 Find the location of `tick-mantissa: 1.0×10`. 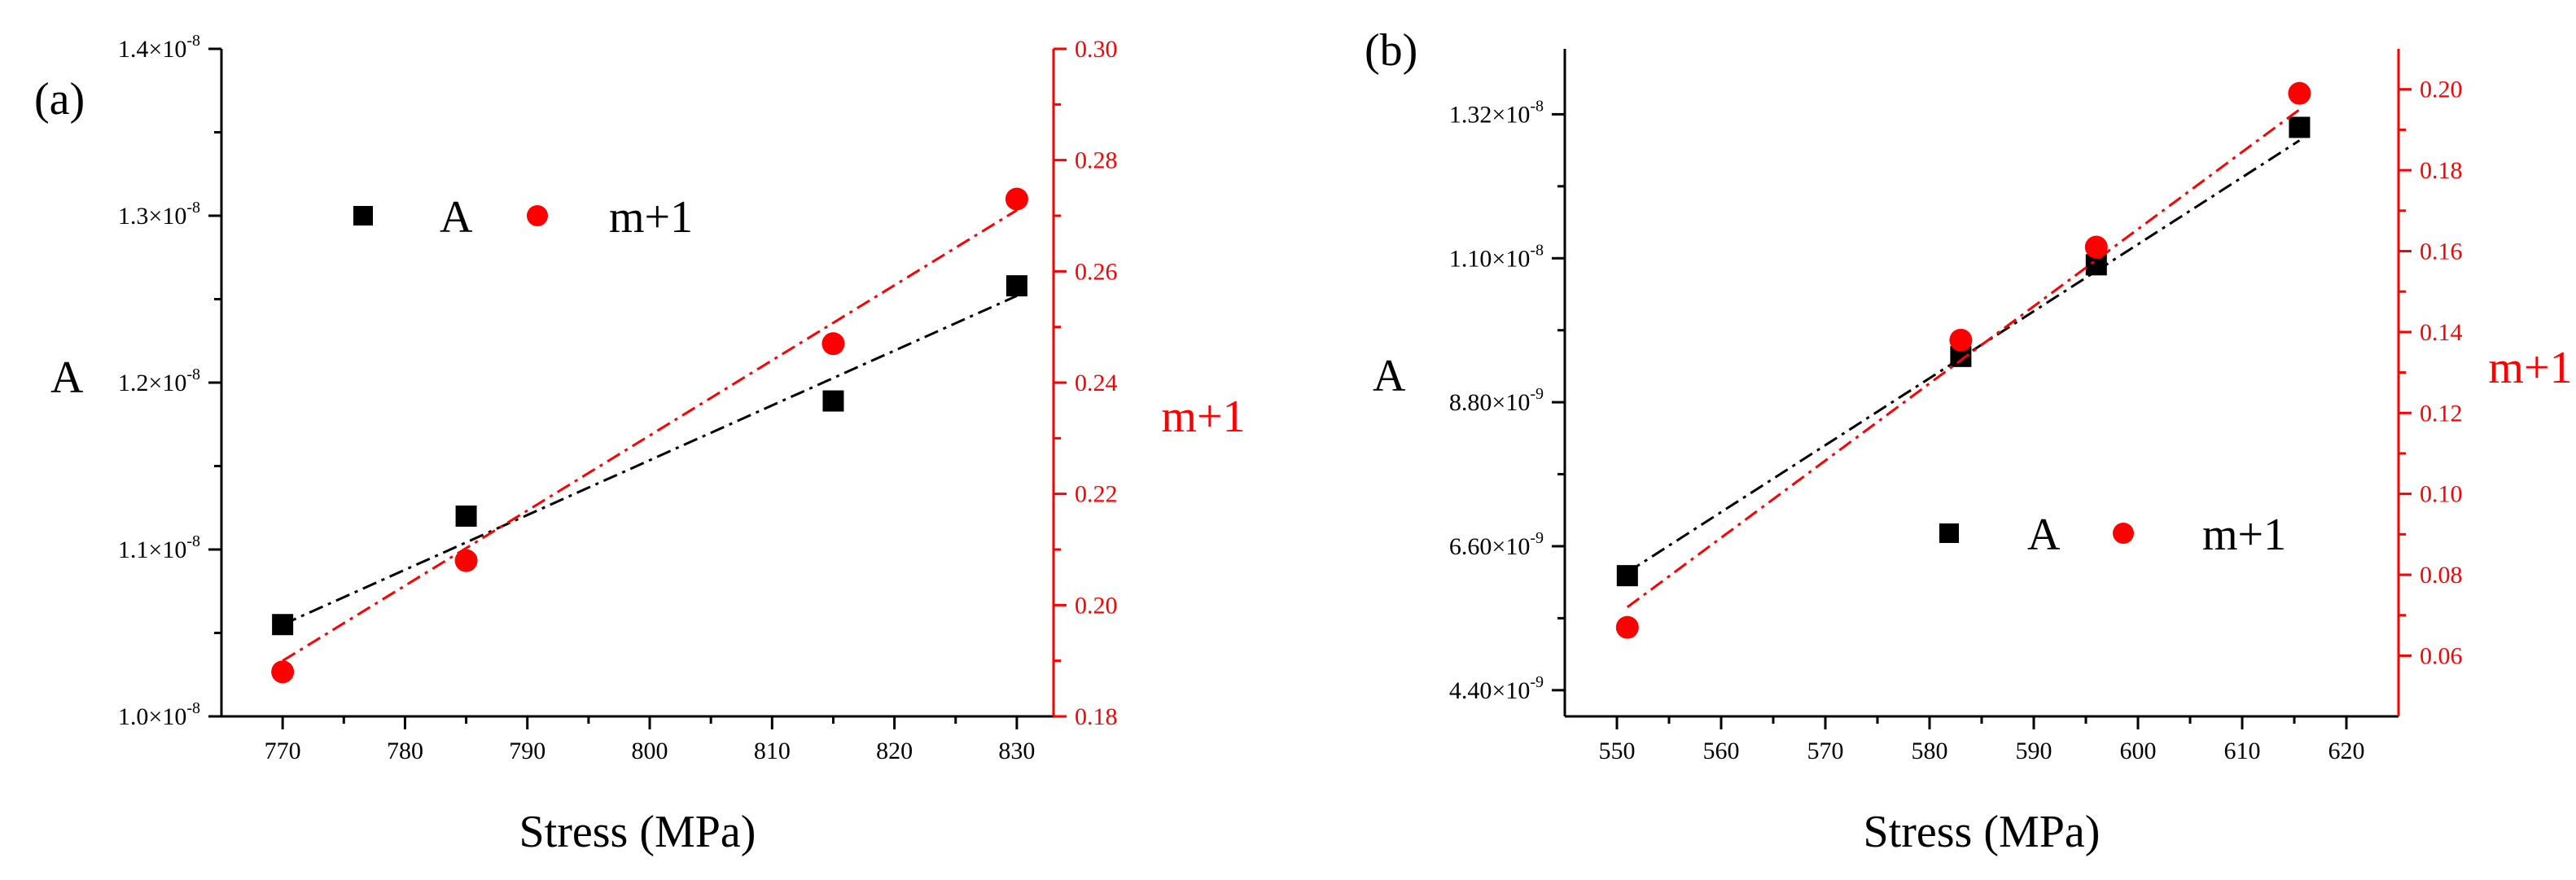

tick-mantissa: 1.0×10 is located at coordinates (152, 716).